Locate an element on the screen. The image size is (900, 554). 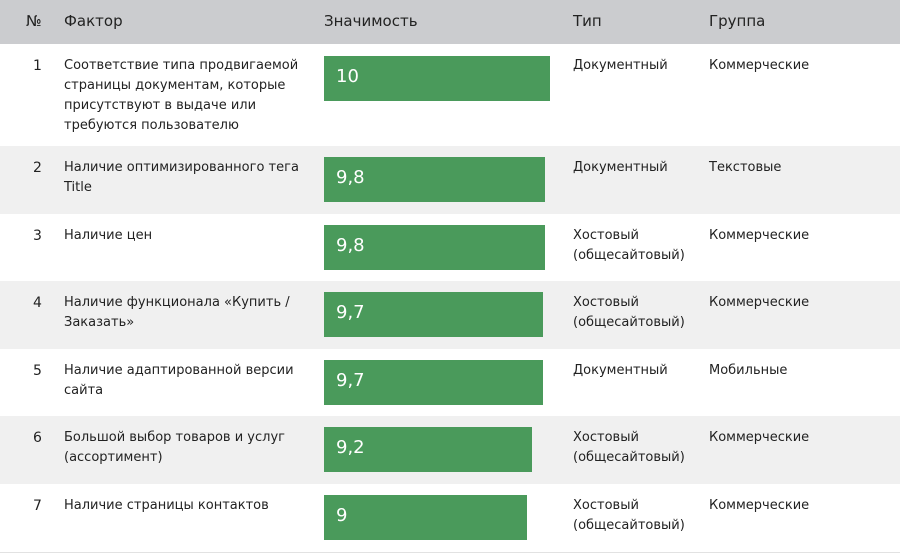
value-label: 9 is located at coordinates (342, 515).